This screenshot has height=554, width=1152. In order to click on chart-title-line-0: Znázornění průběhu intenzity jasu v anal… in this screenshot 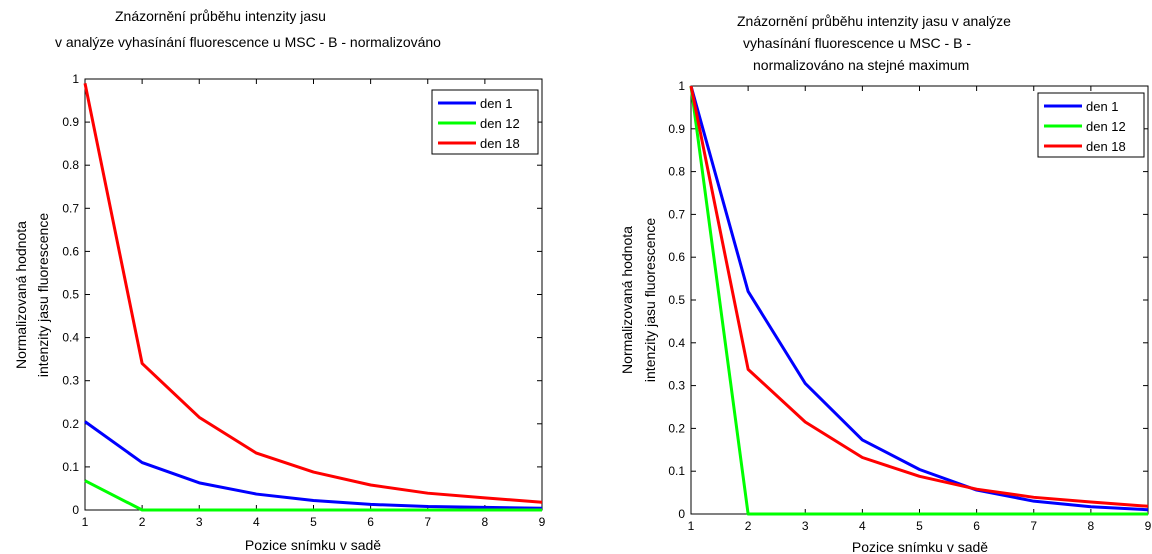, I will do `click(874, 21)`.